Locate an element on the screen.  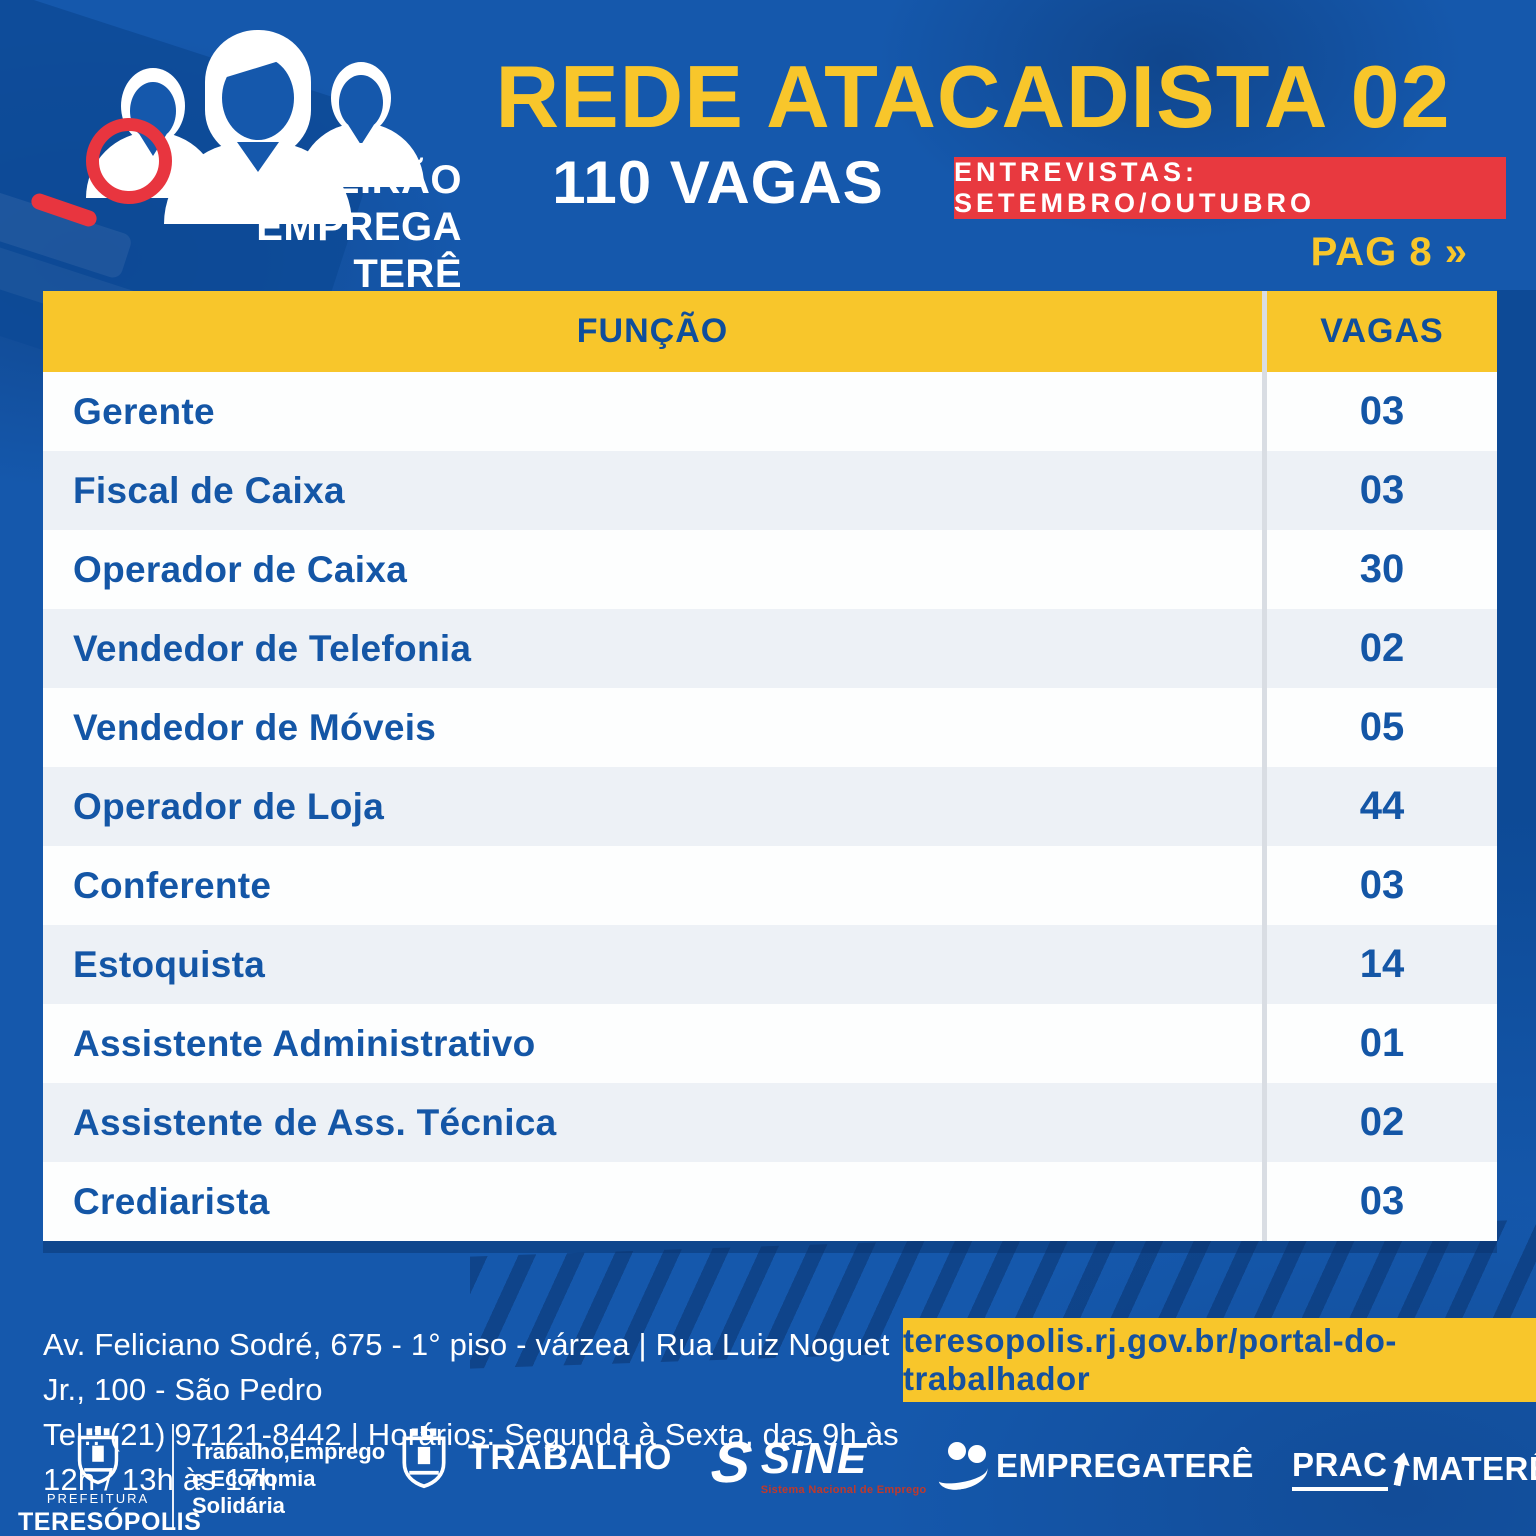
cell-vagas: 44 is located at coordinates (1382, 806).